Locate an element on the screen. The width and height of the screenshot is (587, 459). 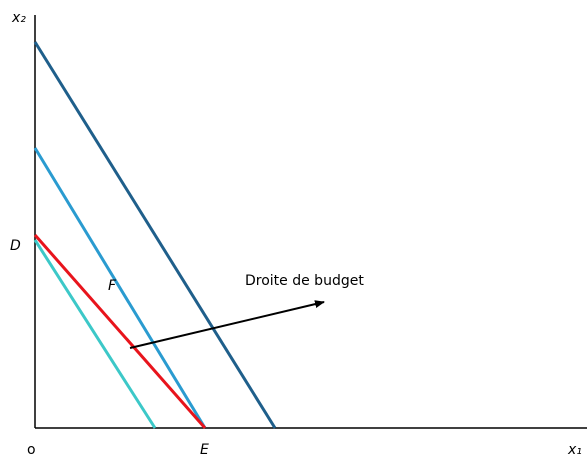
point-label: E is located at coordinates (204, 450).